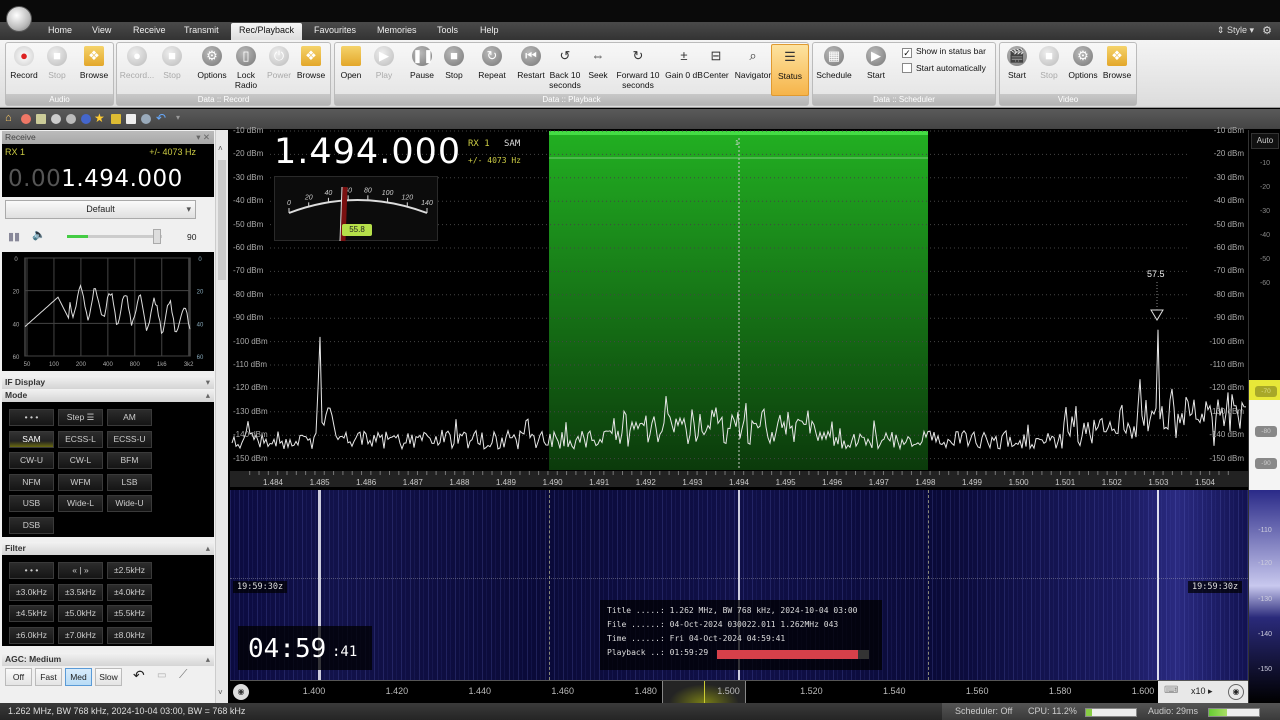 The image size is (1280, 720). Describe the element at coordinates (108, 677) in the screenshot. I see `agc-slow-button: Slow` at that location.